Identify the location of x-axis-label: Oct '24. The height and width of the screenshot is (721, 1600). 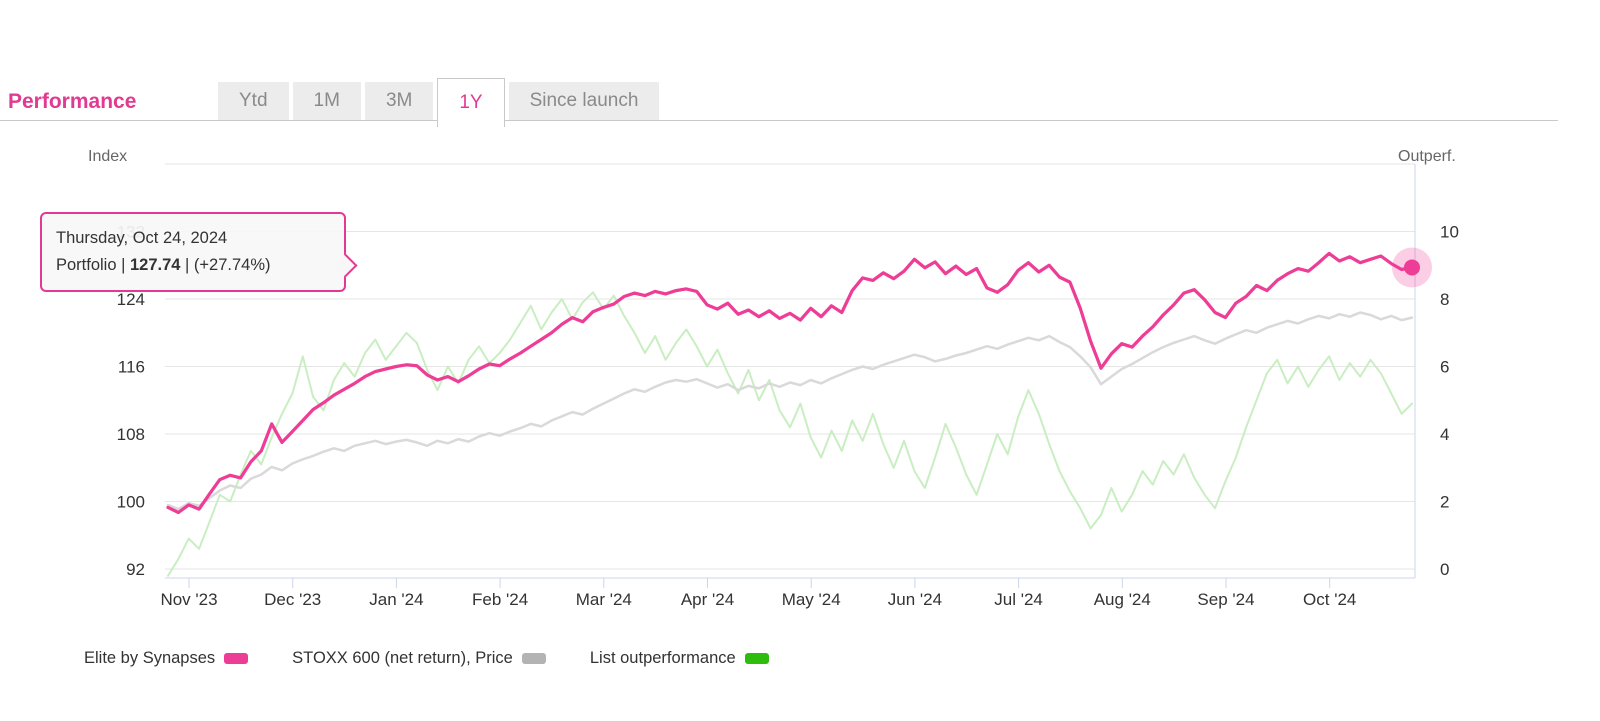
(1329, 599).